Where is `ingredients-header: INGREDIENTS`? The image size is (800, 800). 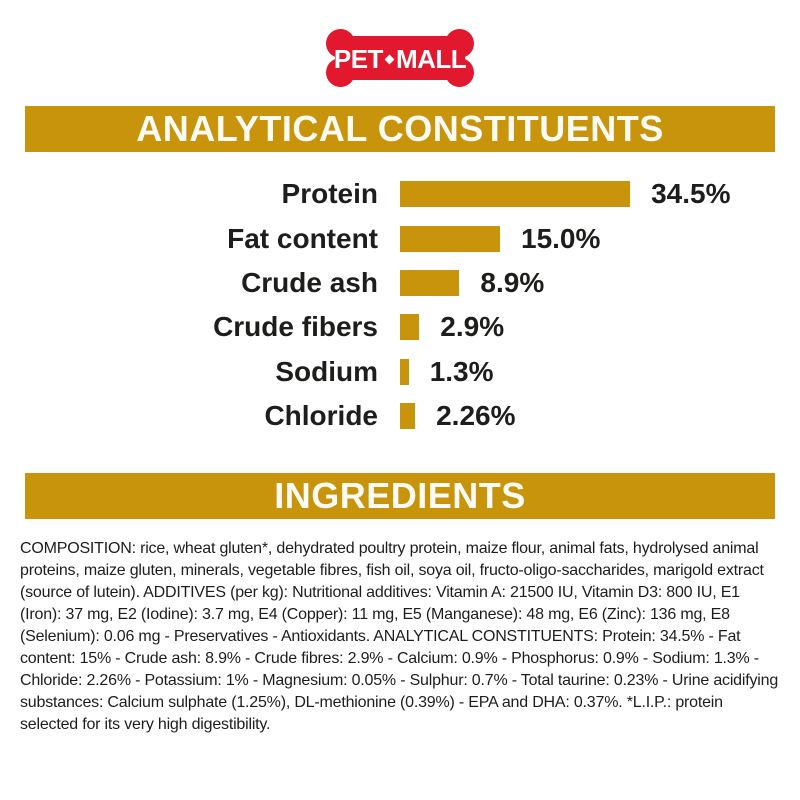
ingredients-header: INGREDIENTS is located at coordinates (400, 496).